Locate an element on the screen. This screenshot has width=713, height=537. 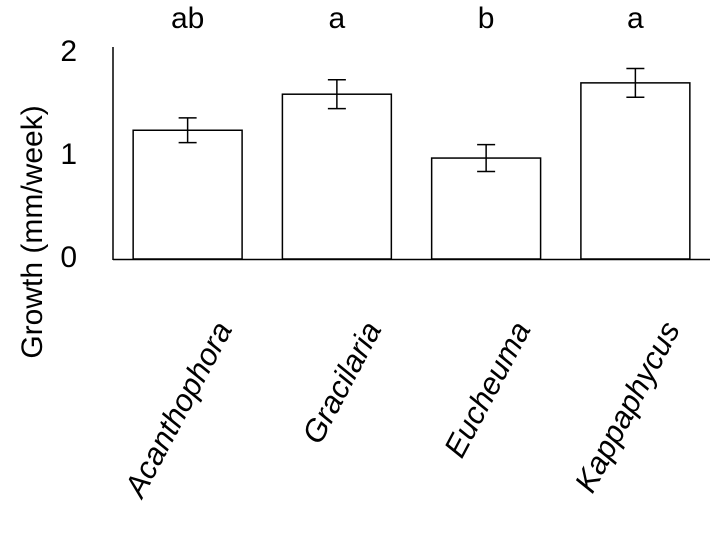
error-bars is located at coordinates (411, 120).